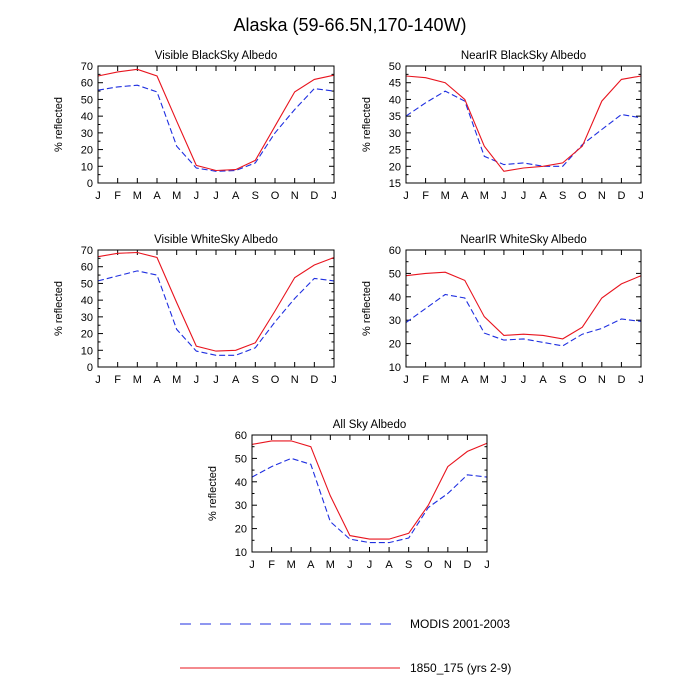  What do you see at coordinates (216, 56) in the screenshot?
I see `panel-title: Visible BlackSky Albedo` at bounding box center [216, 56].